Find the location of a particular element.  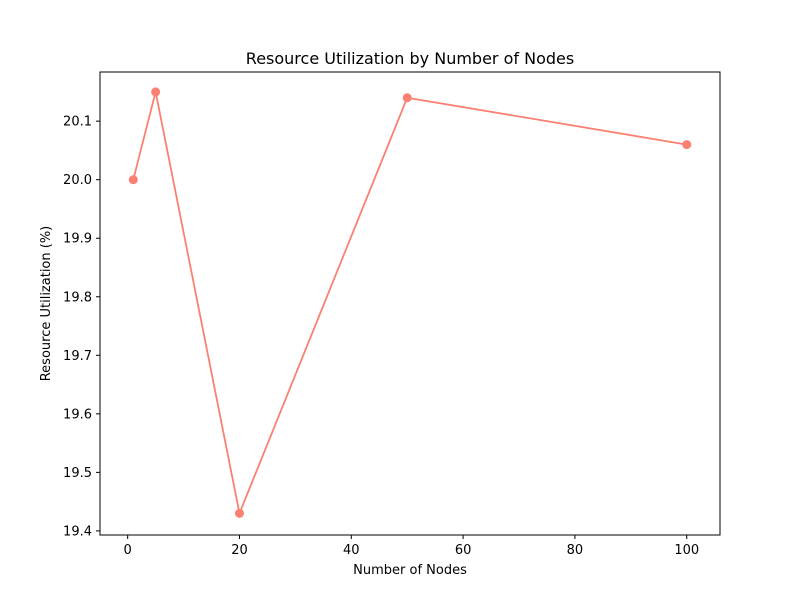

y-tick-label: 19.4 is located at coordinates (77, 531).